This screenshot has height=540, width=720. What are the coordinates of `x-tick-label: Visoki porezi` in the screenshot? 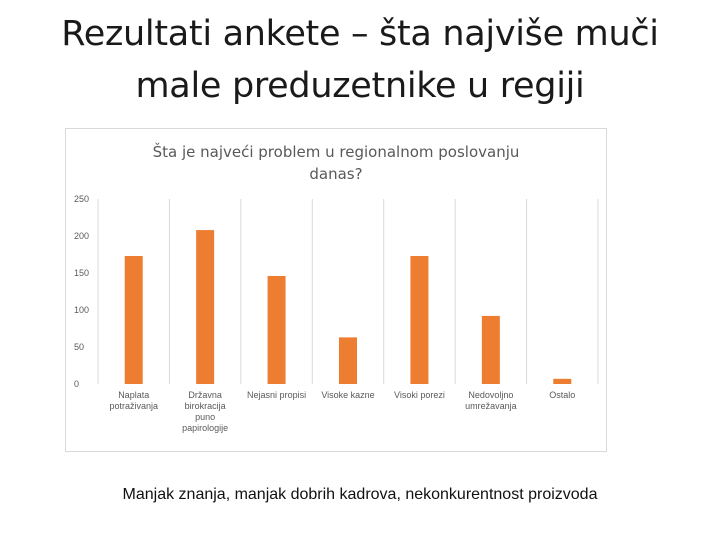 It's located at (419, 395).